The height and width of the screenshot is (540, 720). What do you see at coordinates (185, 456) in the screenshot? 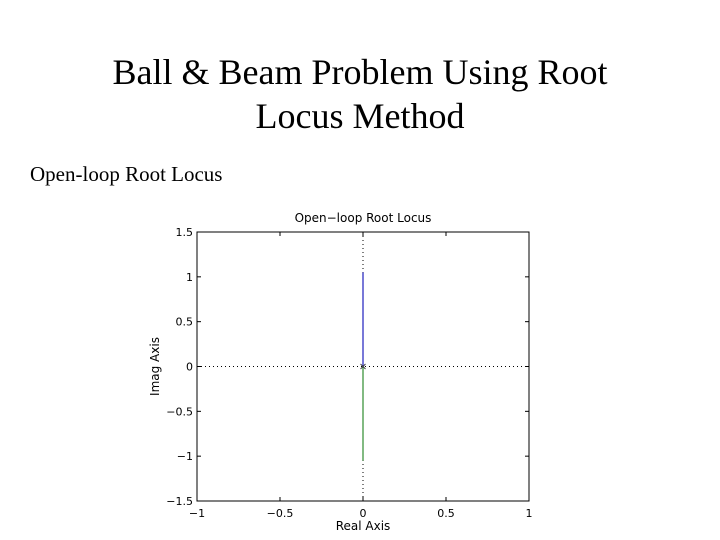
I see `y-tick-label: −1` at bounding box center [185, 456].